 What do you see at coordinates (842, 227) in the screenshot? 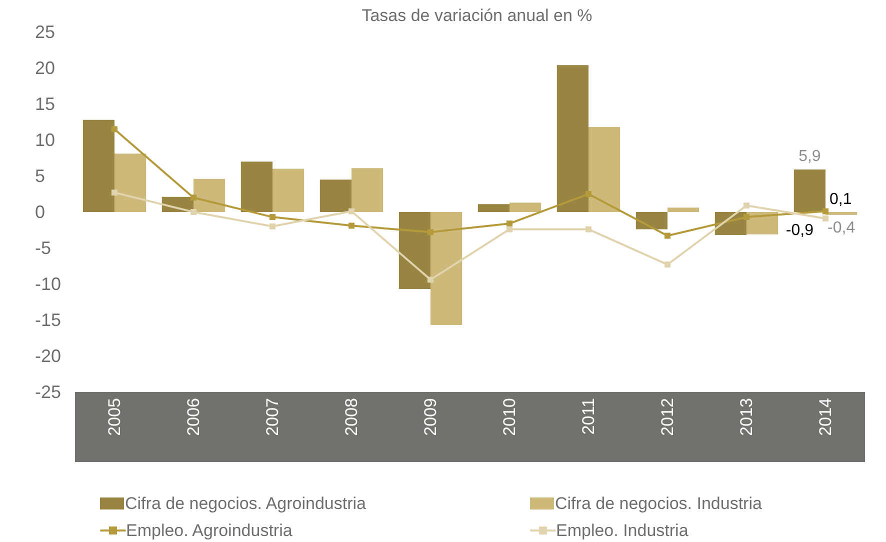
I see `data-label: -0,4` at bounding box center [842, 227].